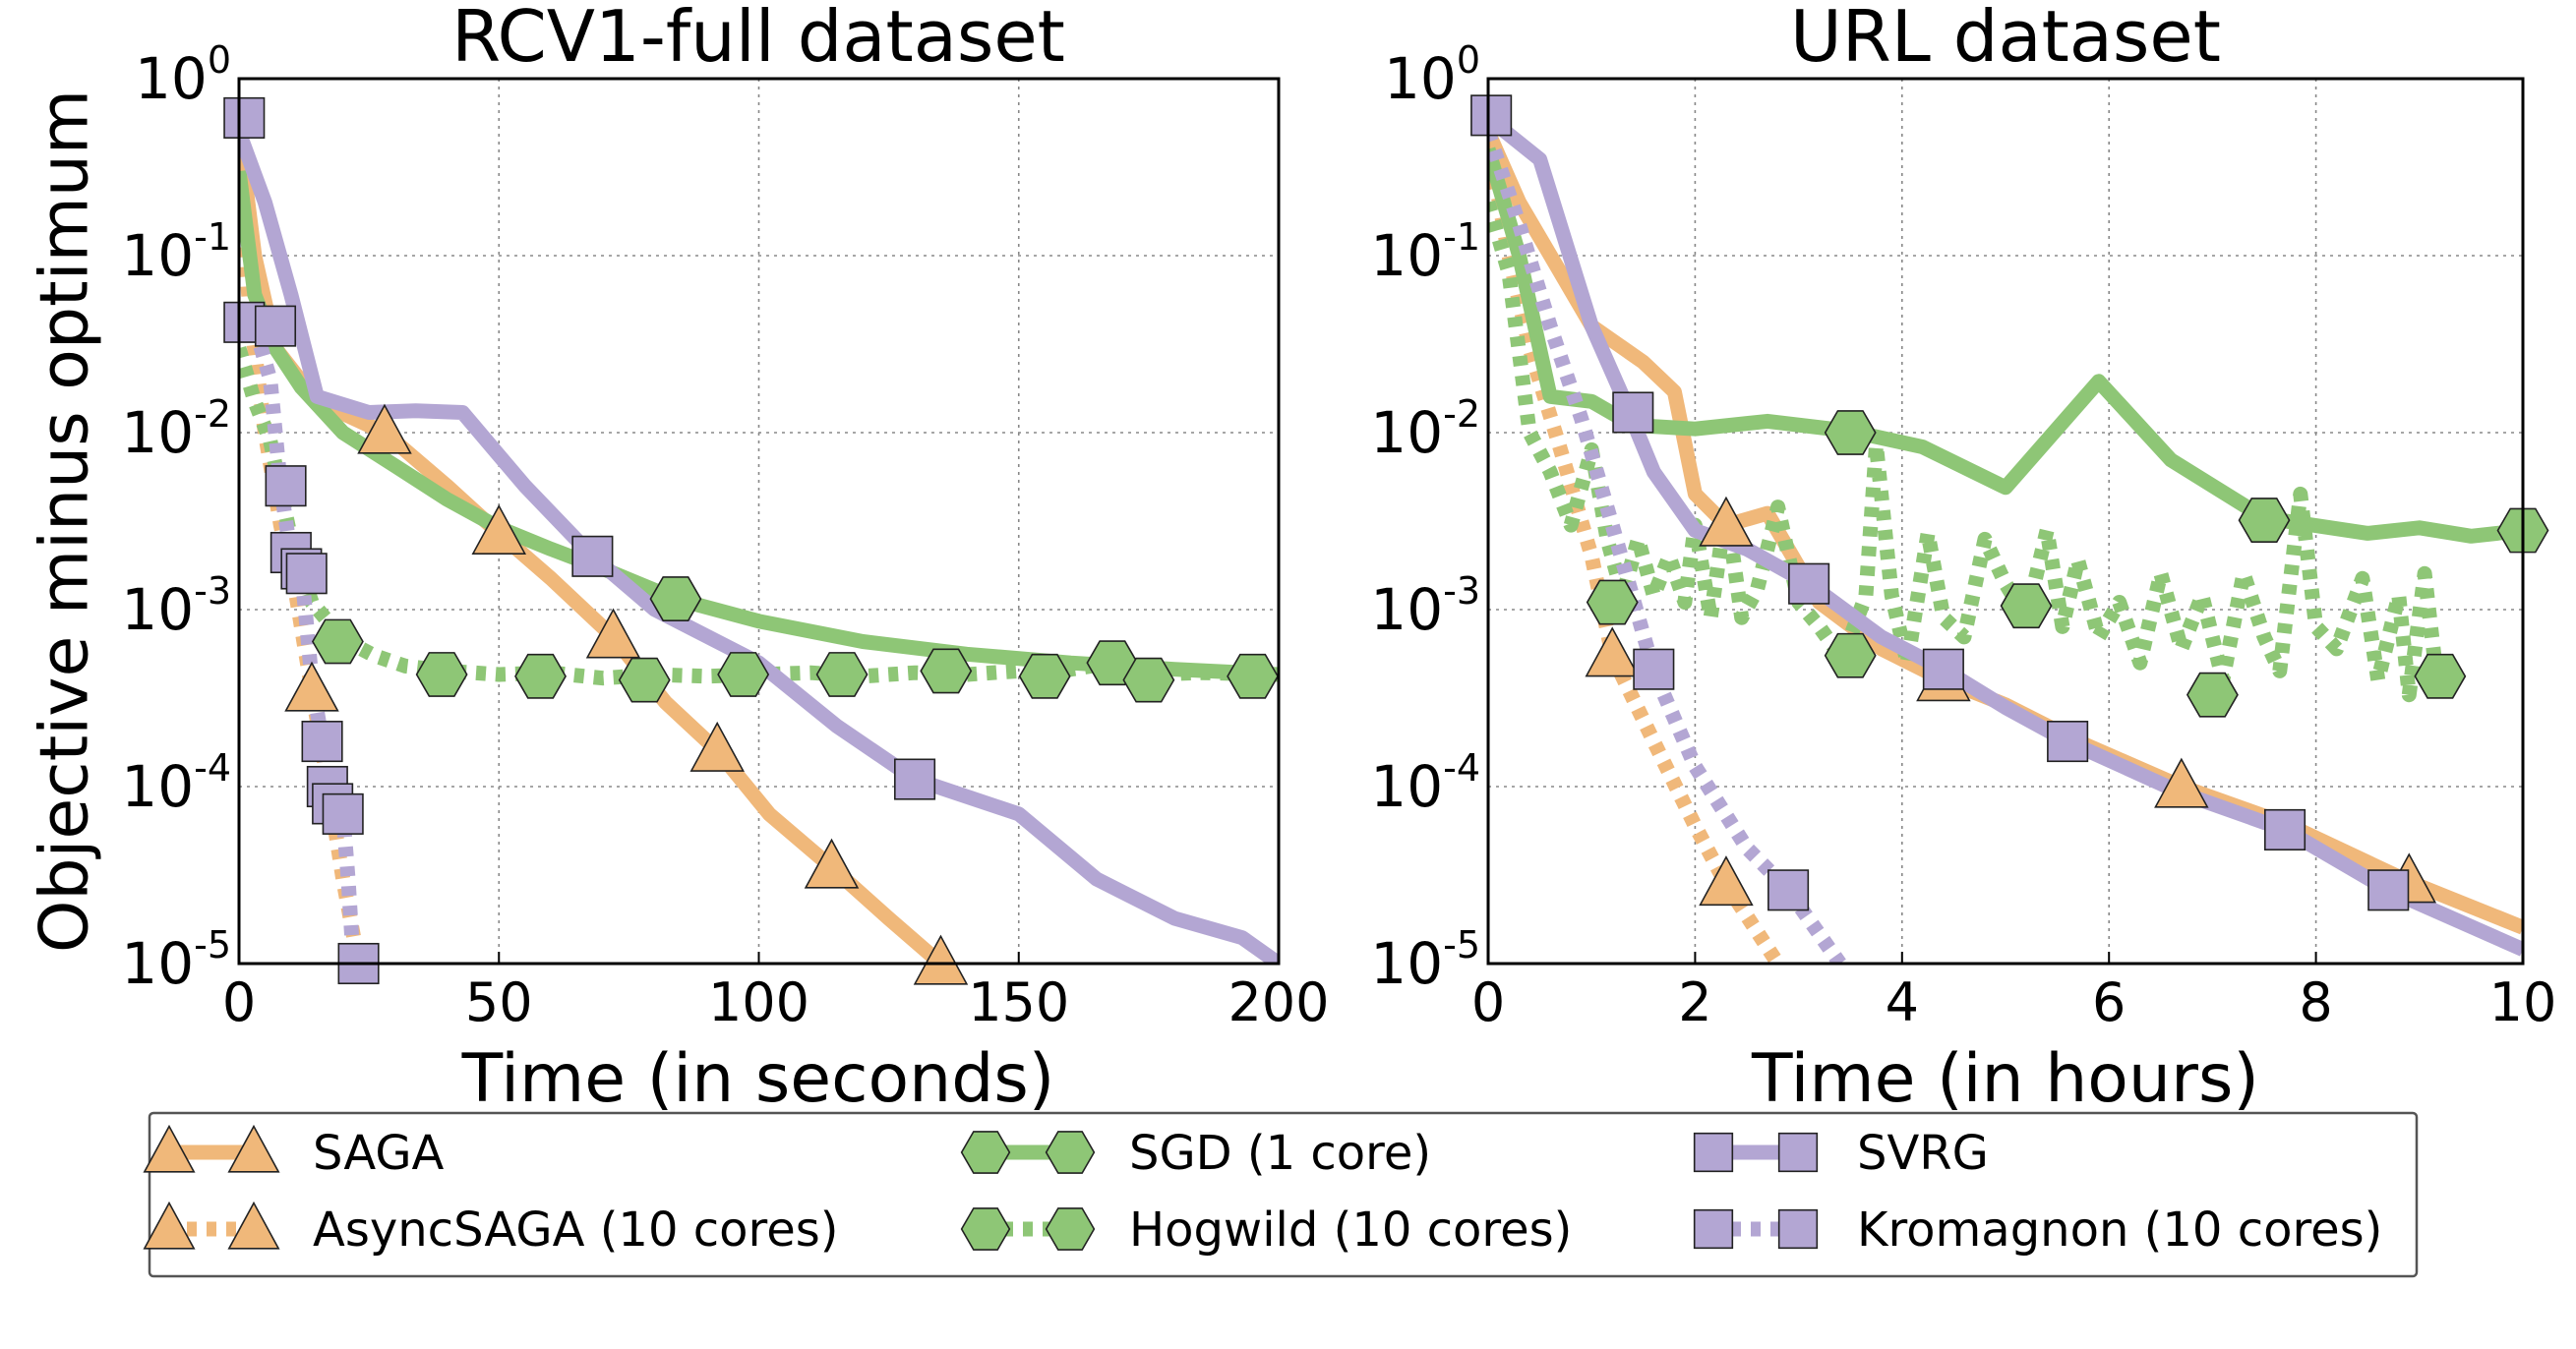  What do you see at coordinates (379, 1153) in the screenshot?
I see `legend-label: SAGA` at bounding box center [379, 1153].